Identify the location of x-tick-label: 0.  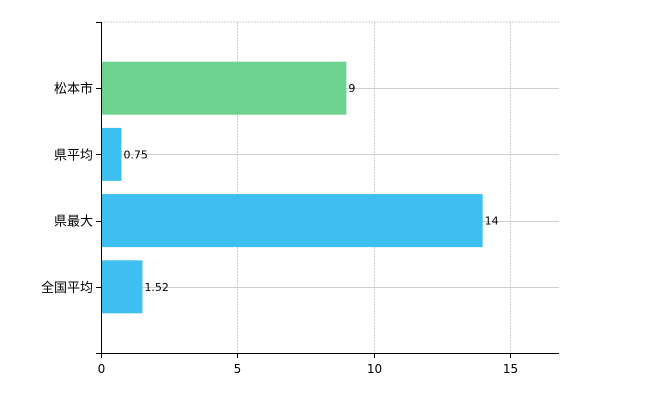
(102, 369).